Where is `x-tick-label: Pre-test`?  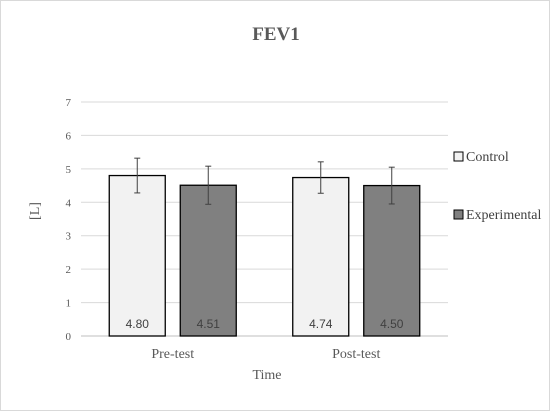 x-tick-label: Pre-test is located at coordinates (172, 354).